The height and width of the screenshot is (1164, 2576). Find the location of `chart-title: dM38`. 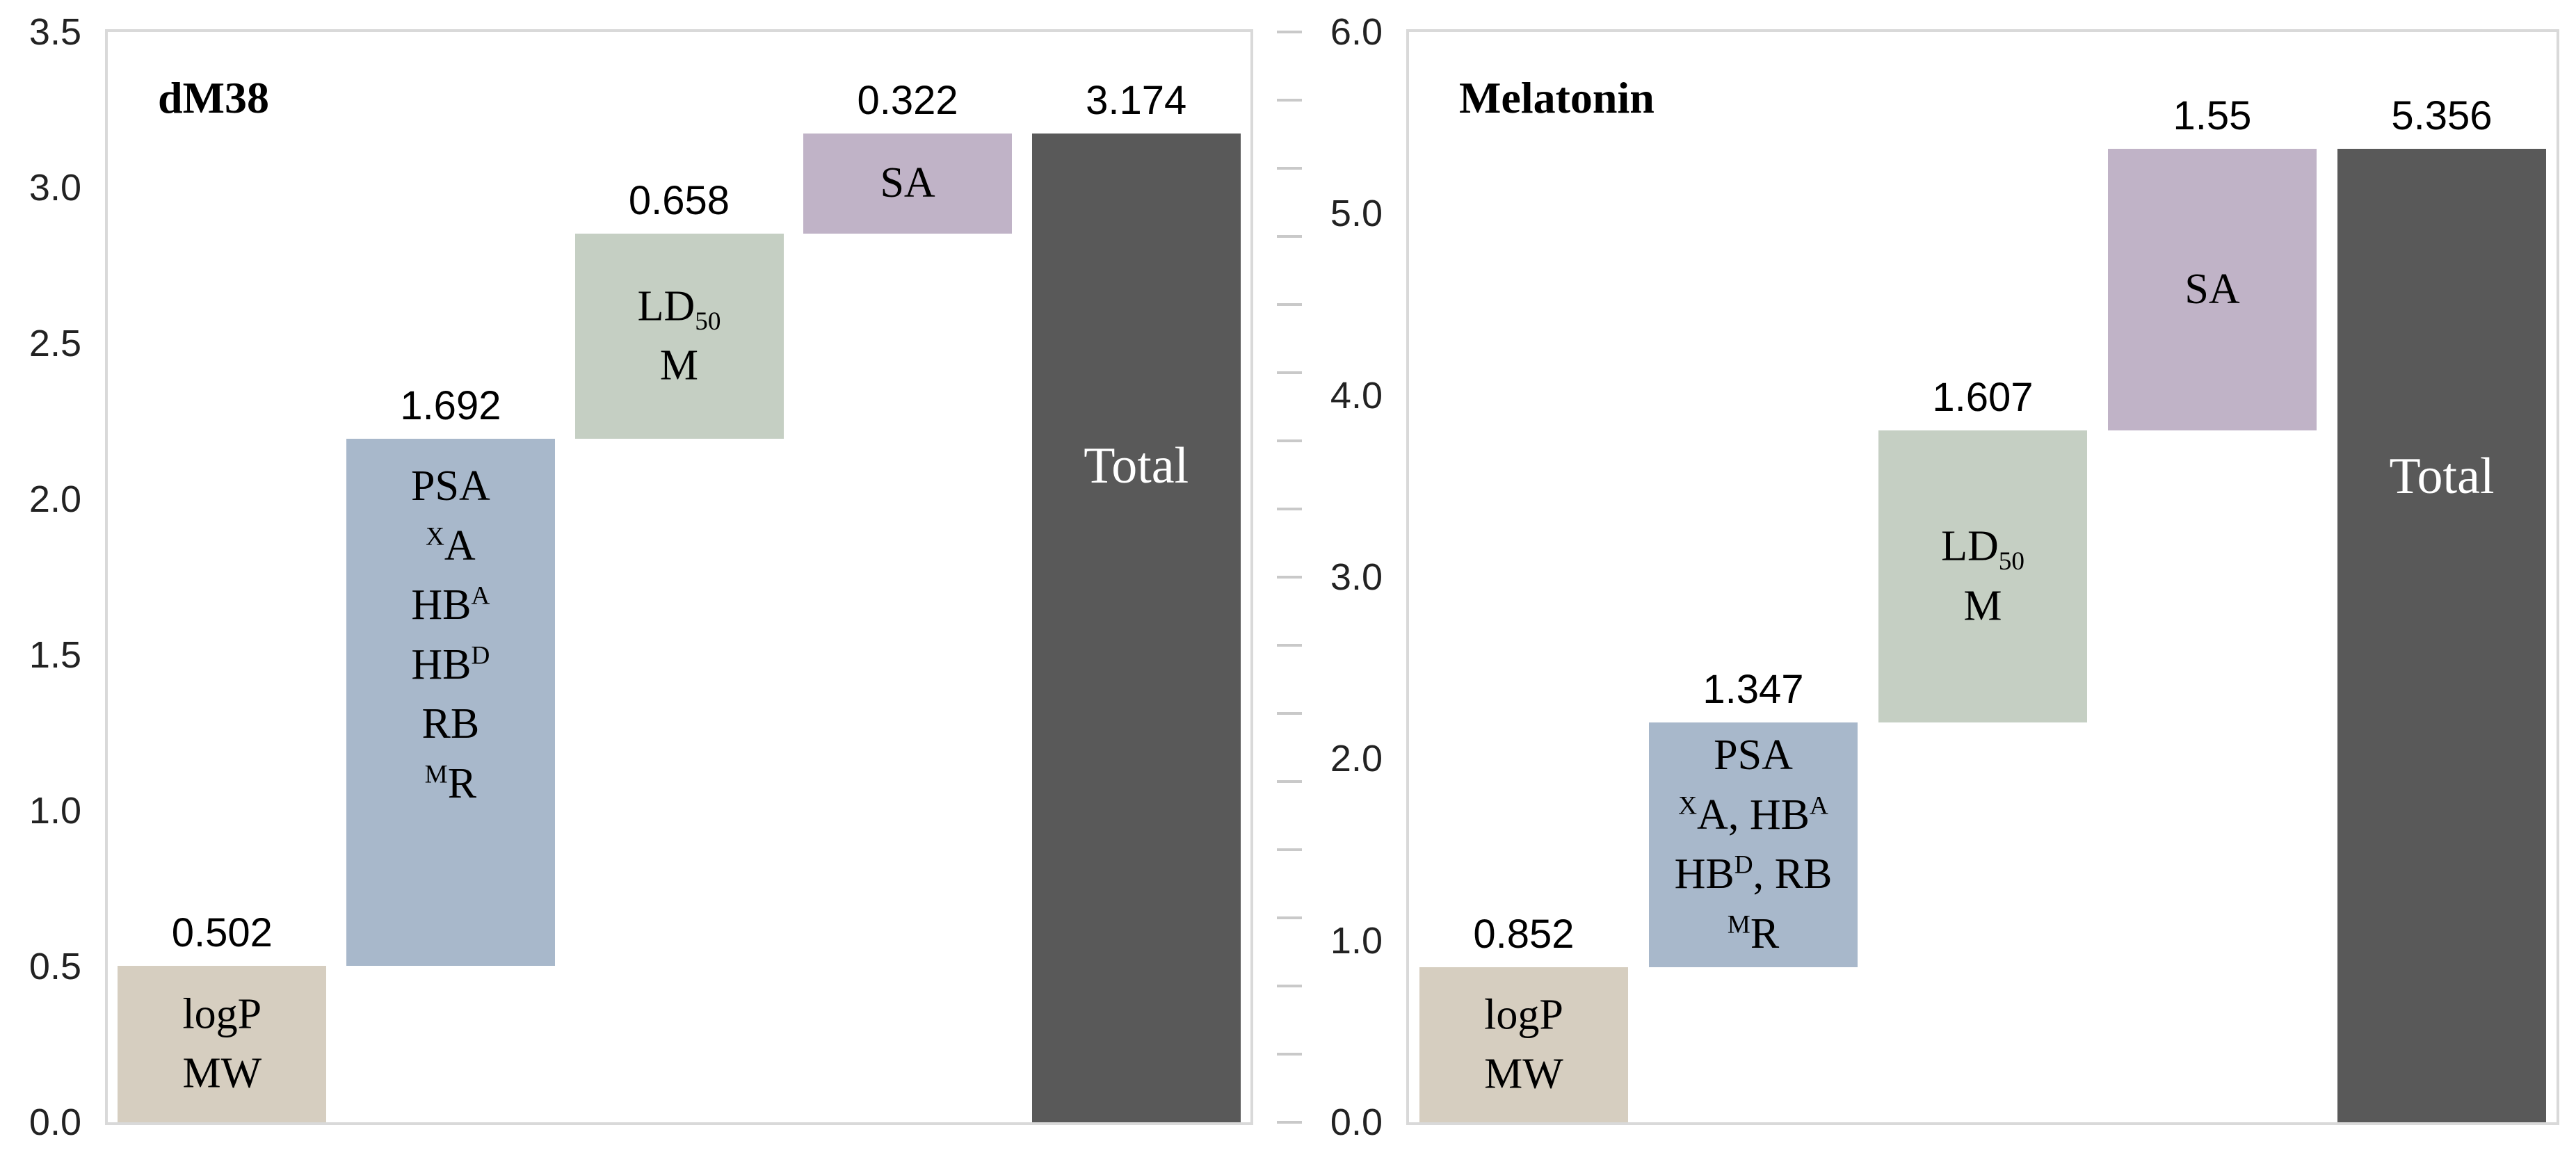

chart-title: dM38 is located at coordinates (213, 97).